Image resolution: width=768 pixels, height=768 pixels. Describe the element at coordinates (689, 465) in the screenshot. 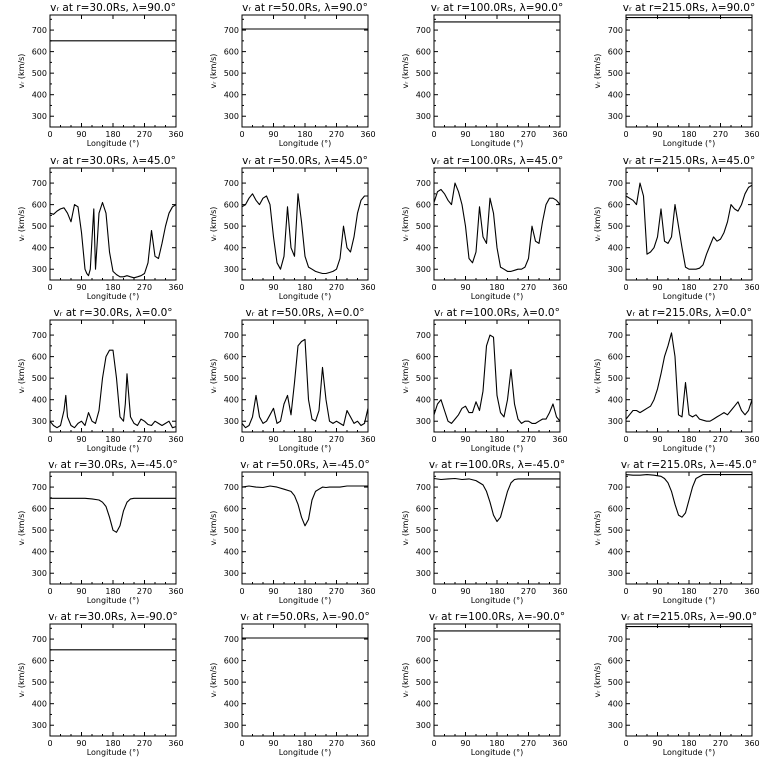

I see `subplot-title: vᵣ at r=215.0Rs, λ=-45.0°` at that location.